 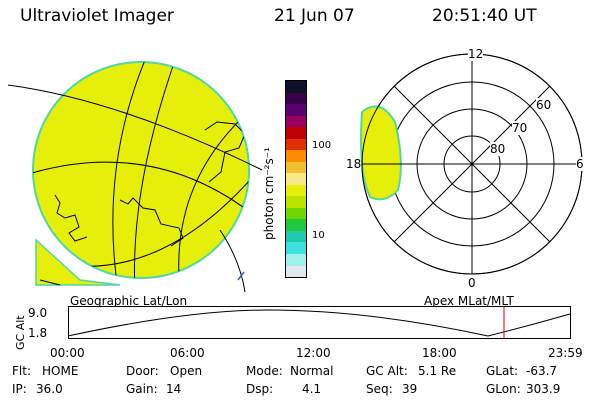 I want to click on mlt-label-0: 0, so click(x=472, y=283).